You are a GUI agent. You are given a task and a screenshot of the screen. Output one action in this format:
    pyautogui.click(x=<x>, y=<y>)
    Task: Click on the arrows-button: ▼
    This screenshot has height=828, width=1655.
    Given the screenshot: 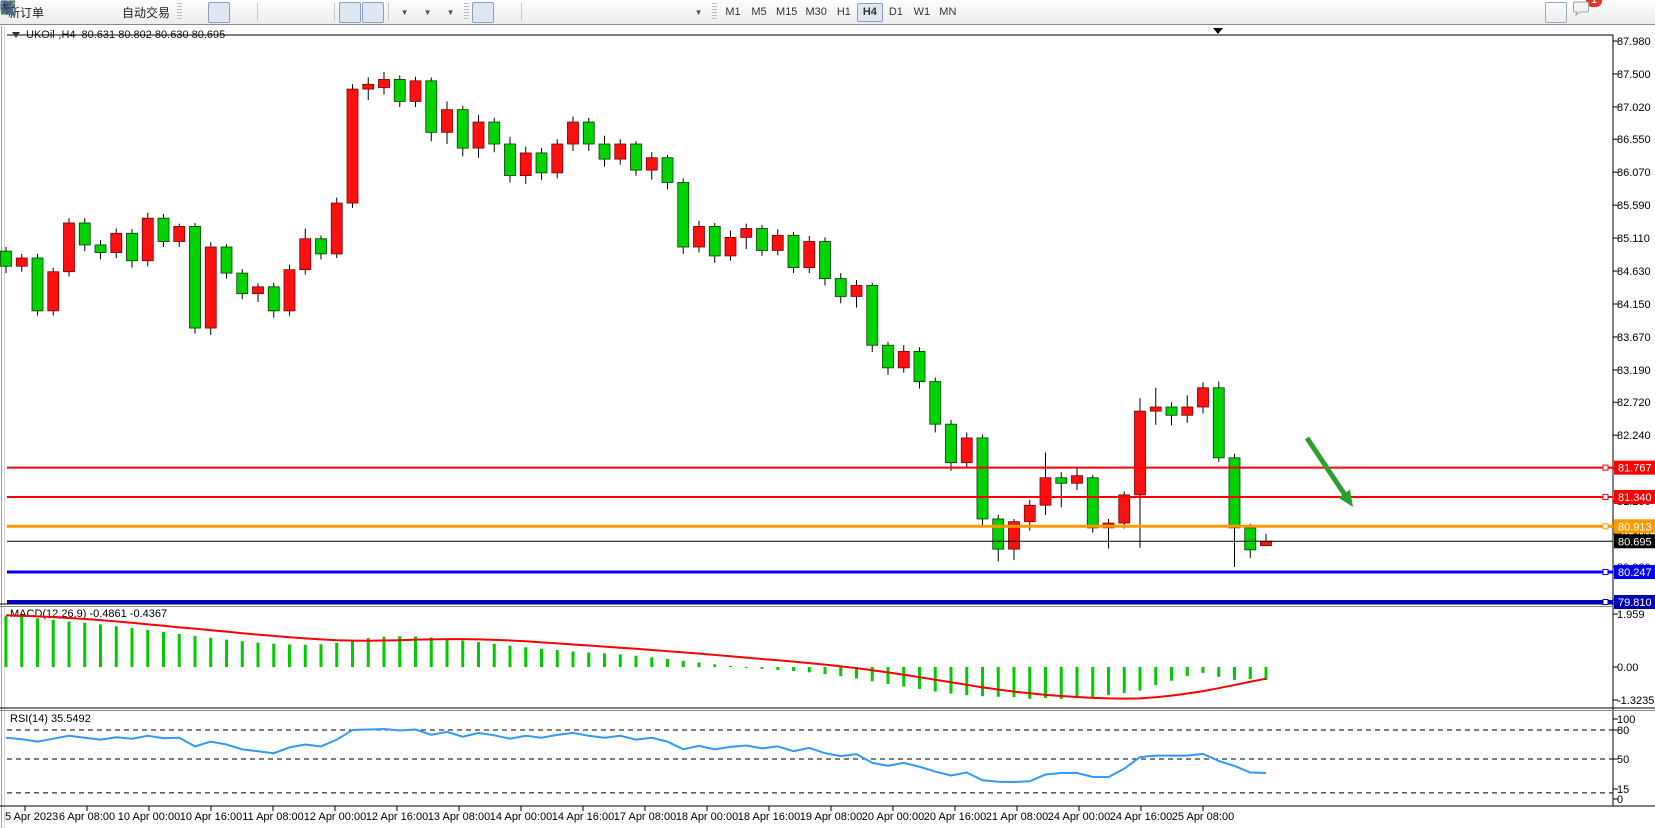 What is the action you would take?
    pyautogui.click(x=355, y=12)
    